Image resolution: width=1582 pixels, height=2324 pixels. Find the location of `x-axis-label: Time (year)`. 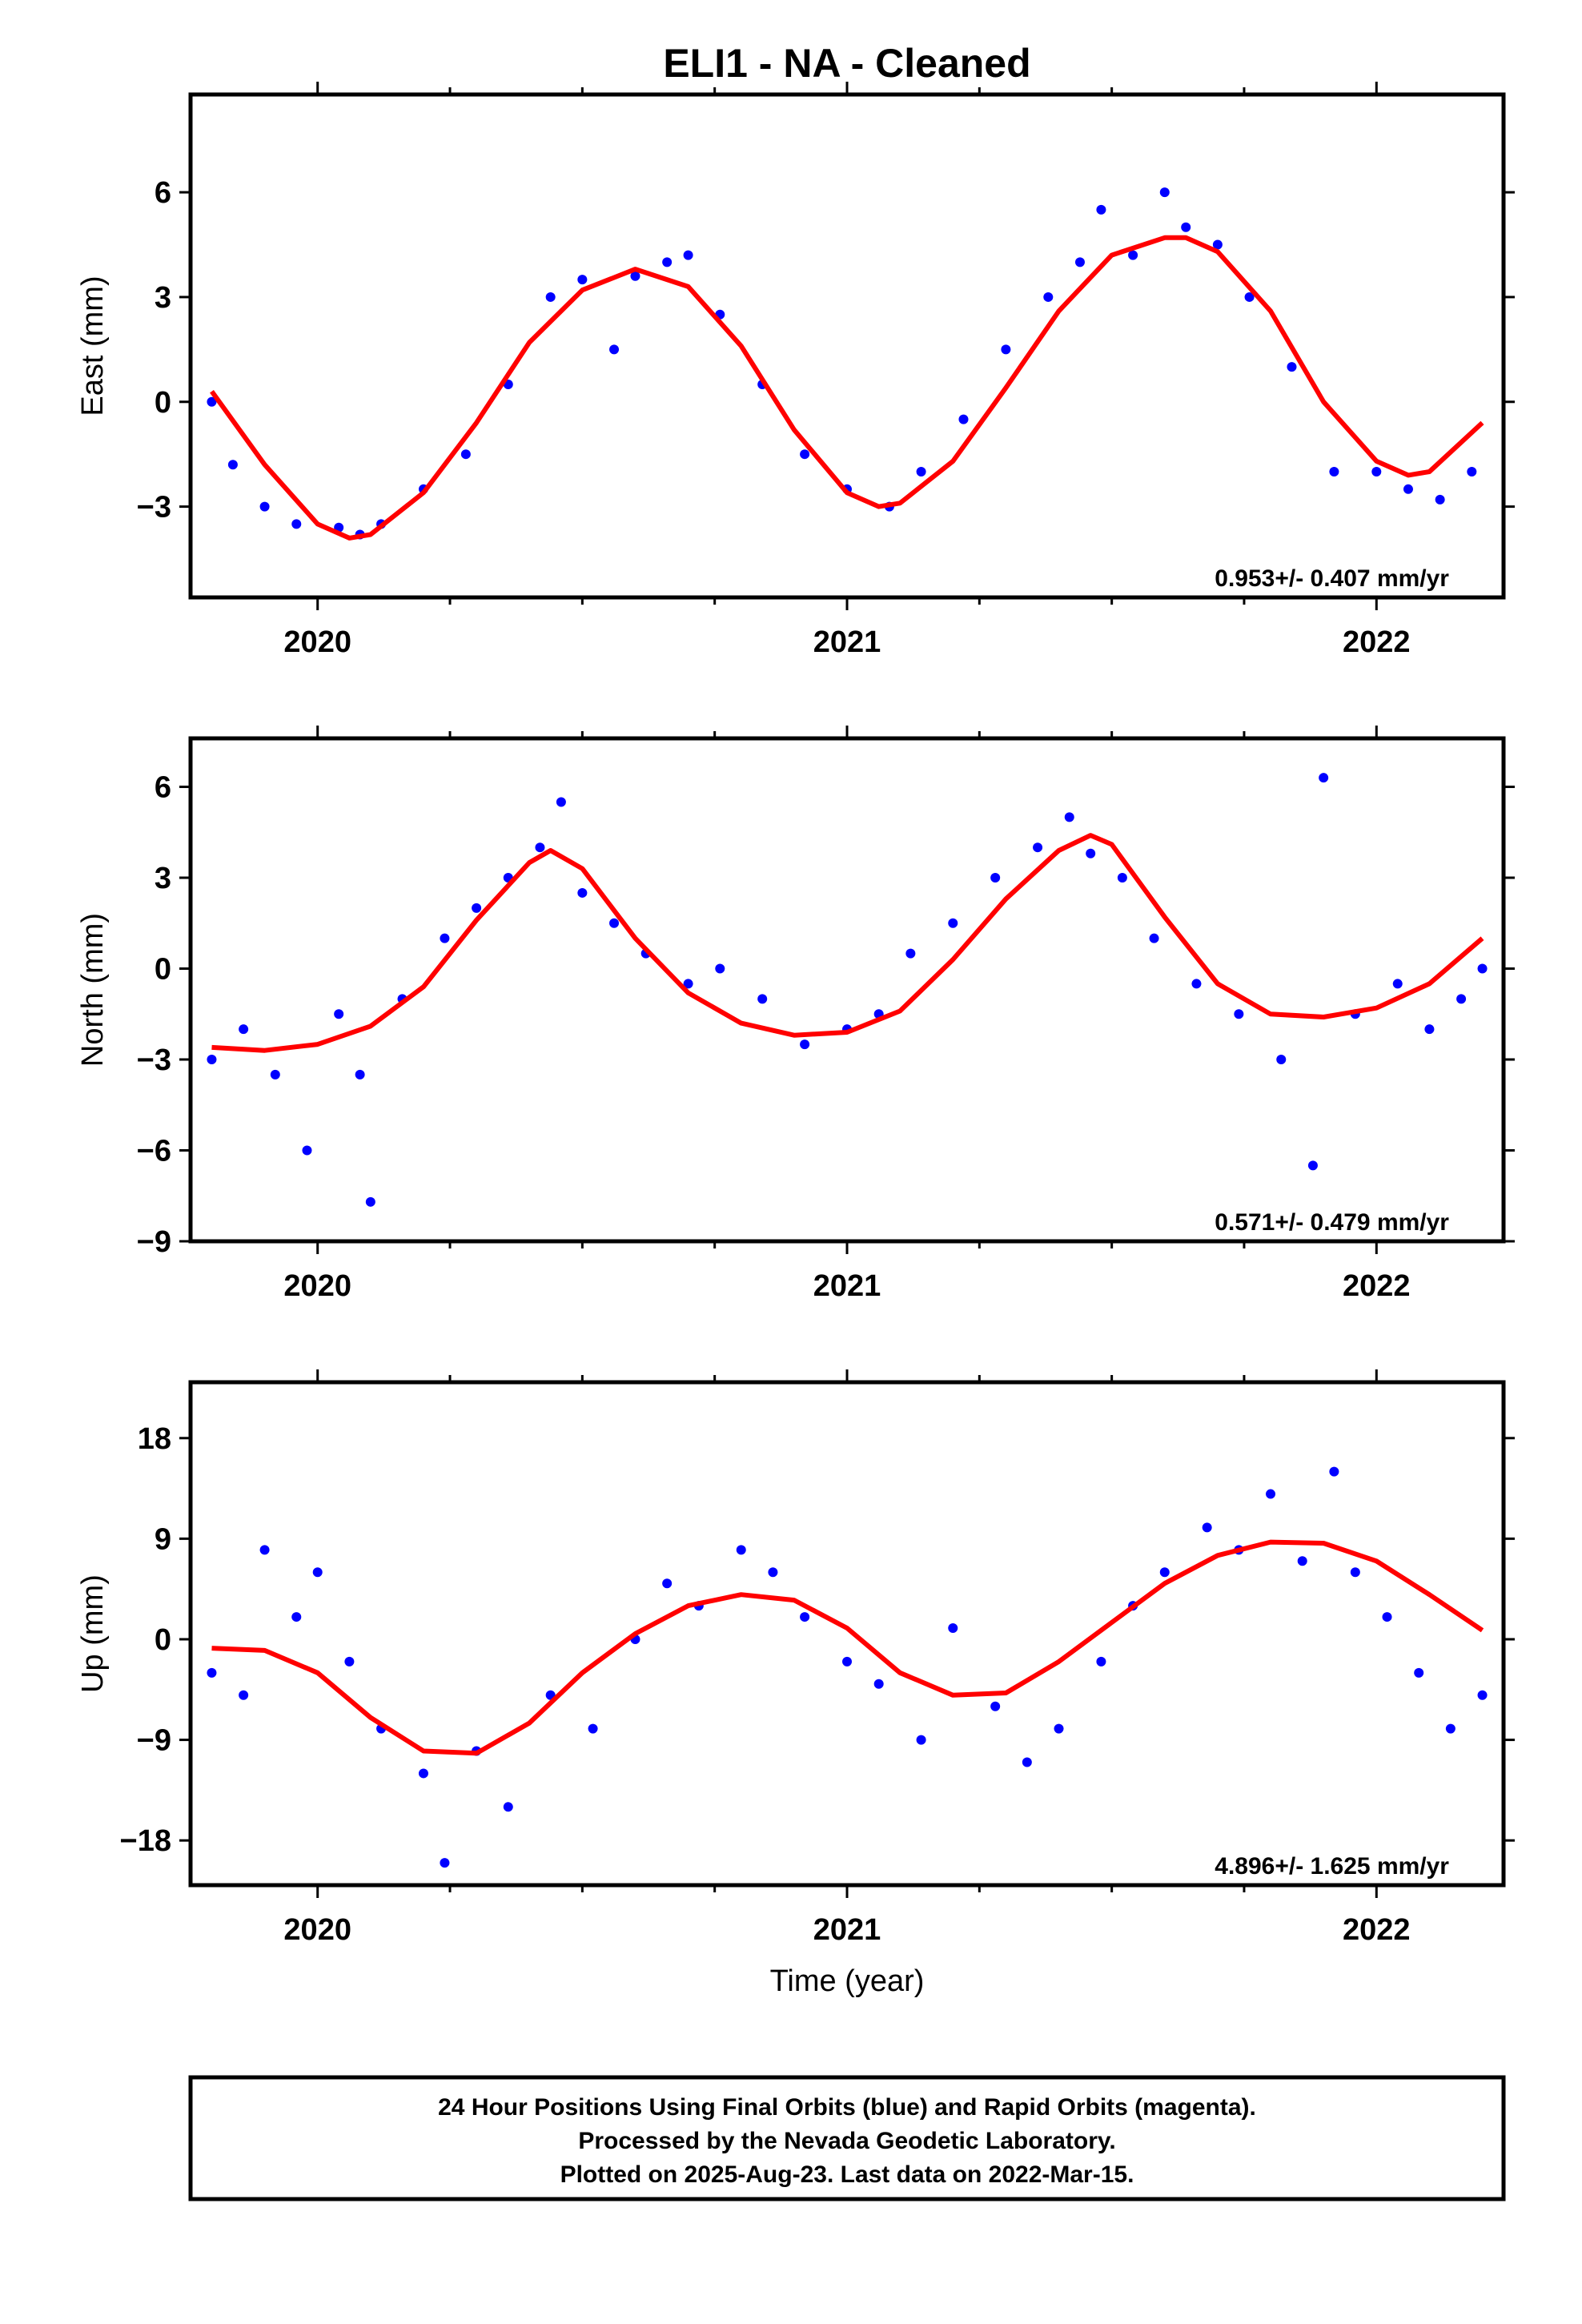

x-axis-label: Time (year) is located at coordinates (847, 1981).